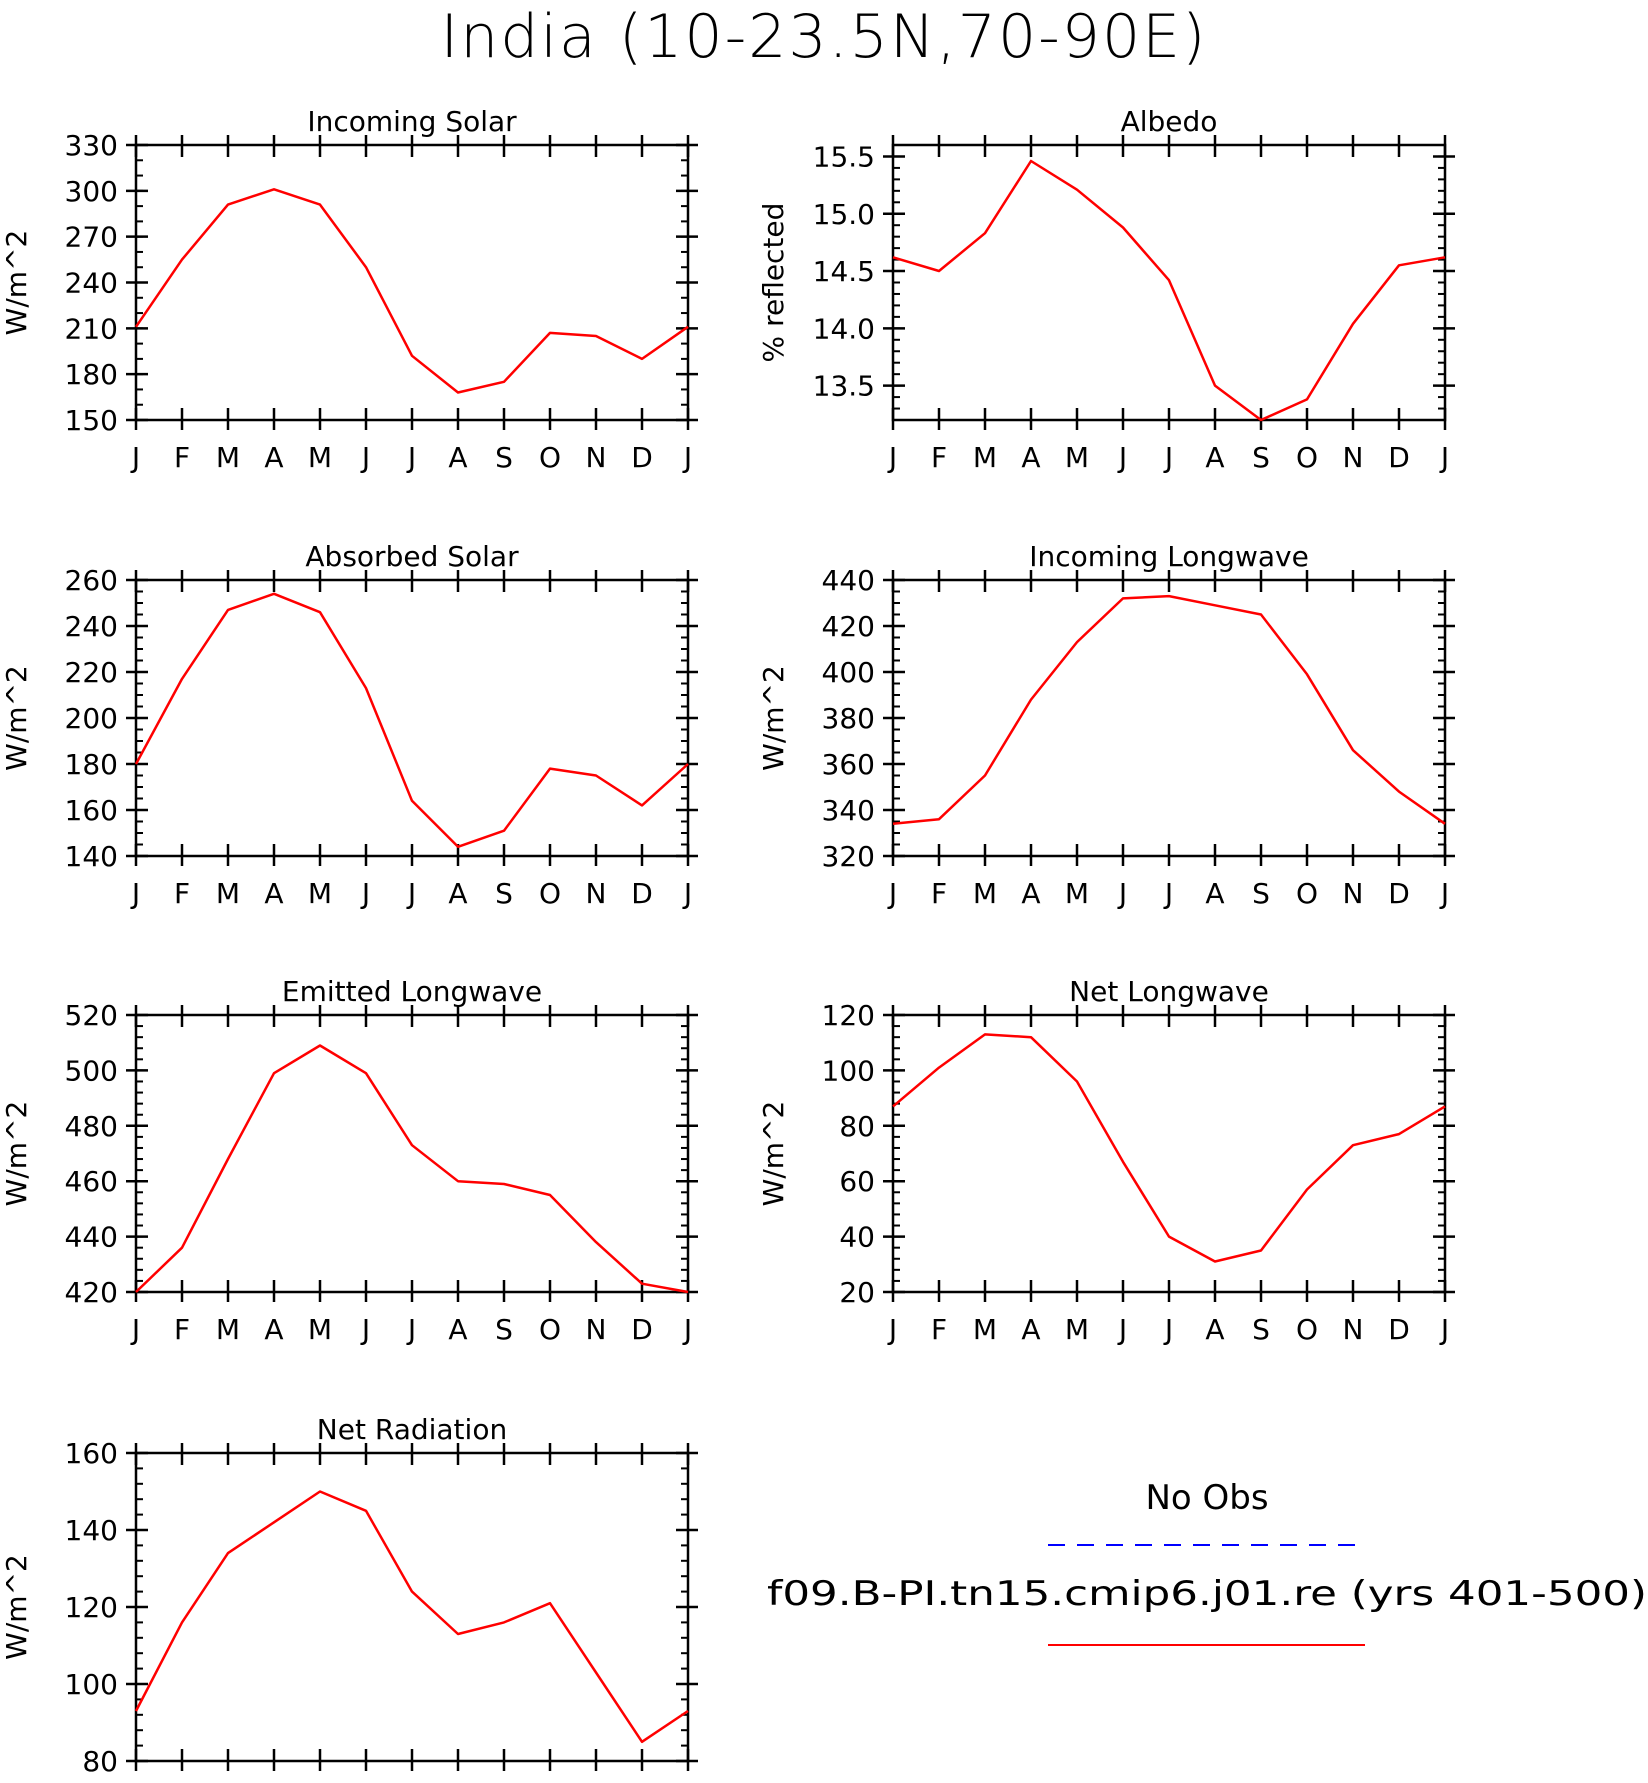 Image resolution: width=1648 pixels, height=1783 pixels. Describe the element at coordinates (844, 328) in the screenshot. I see `y-tick-label: 14.0` at that location.